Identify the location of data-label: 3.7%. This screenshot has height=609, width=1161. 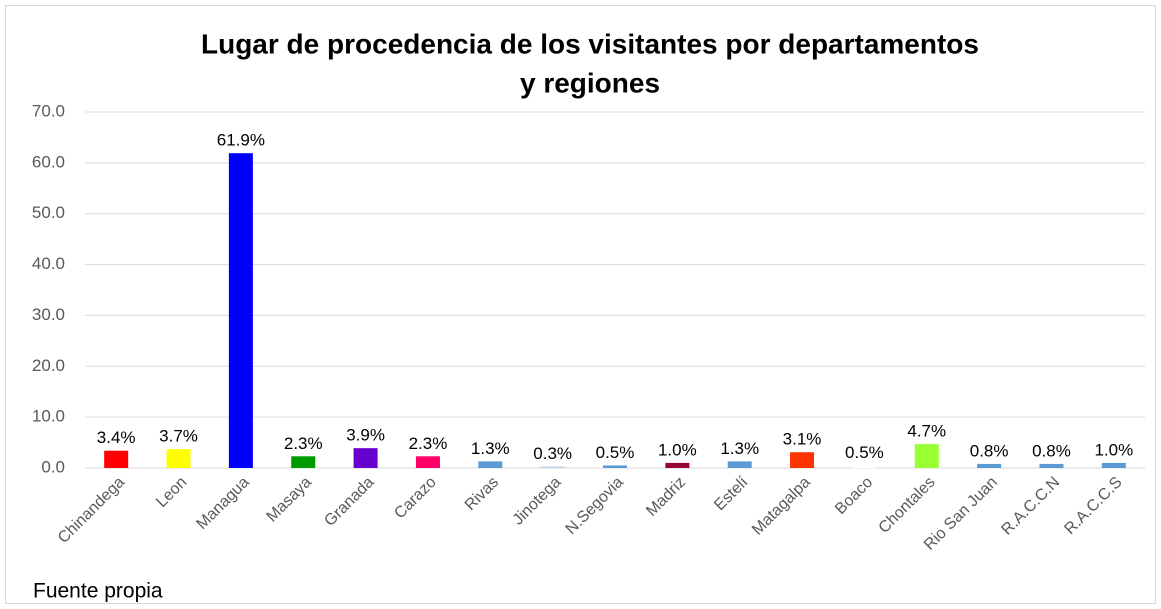
(178, 436).